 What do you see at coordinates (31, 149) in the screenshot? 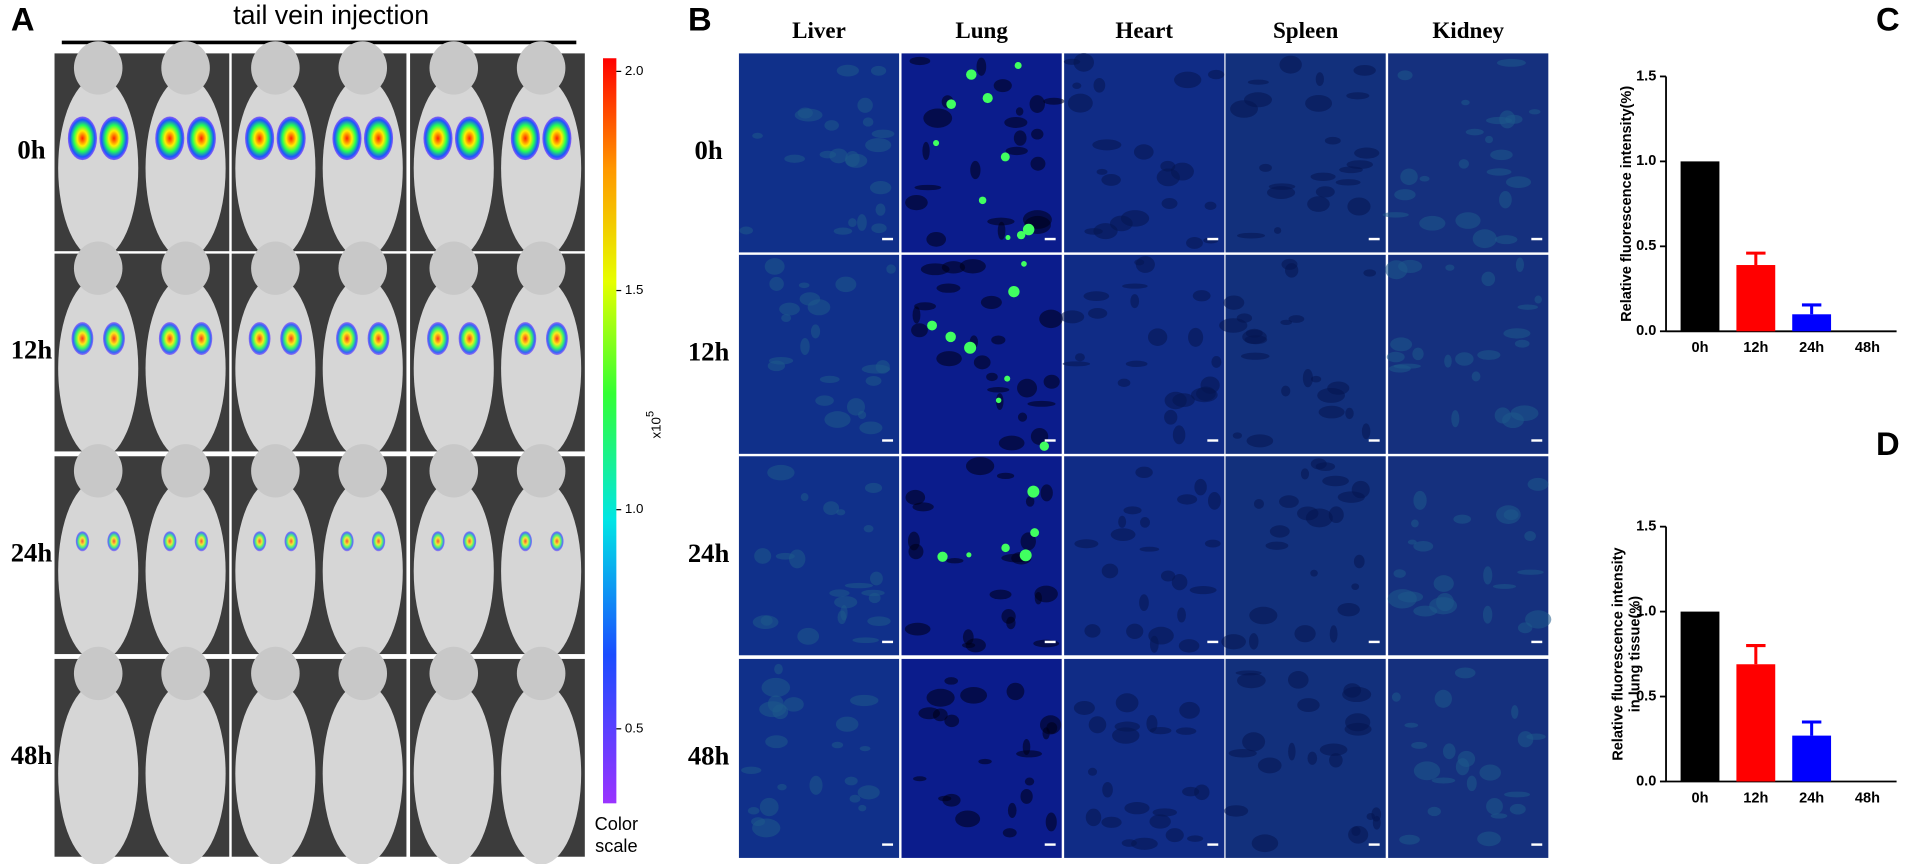
I see `row-label: 0h` at bounding box center [31, 149].